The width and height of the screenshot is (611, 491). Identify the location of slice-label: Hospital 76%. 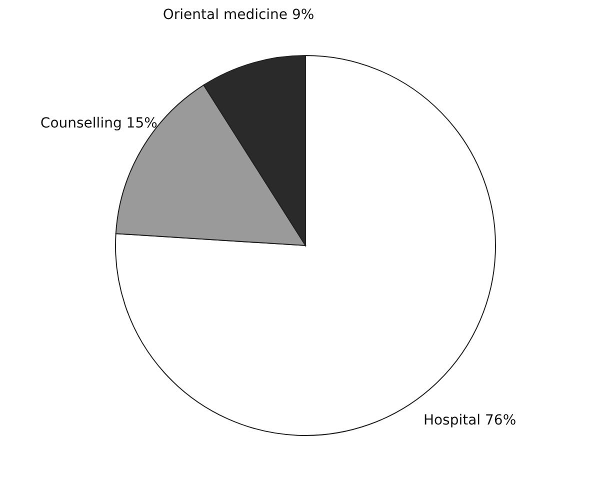
(469, 420).